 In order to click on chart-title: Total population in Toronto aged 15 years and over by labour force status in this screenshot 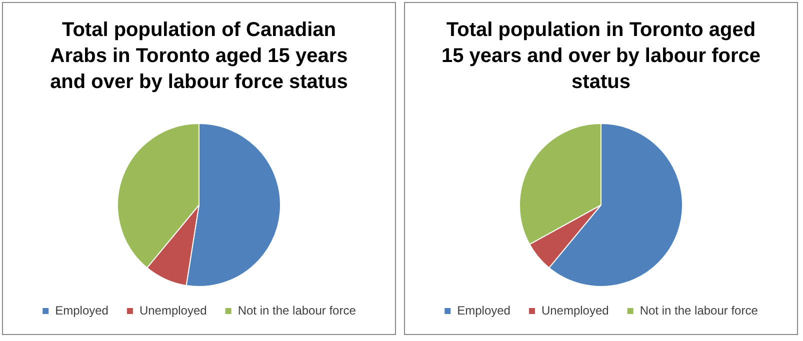, I will do `click(601, 56)`.